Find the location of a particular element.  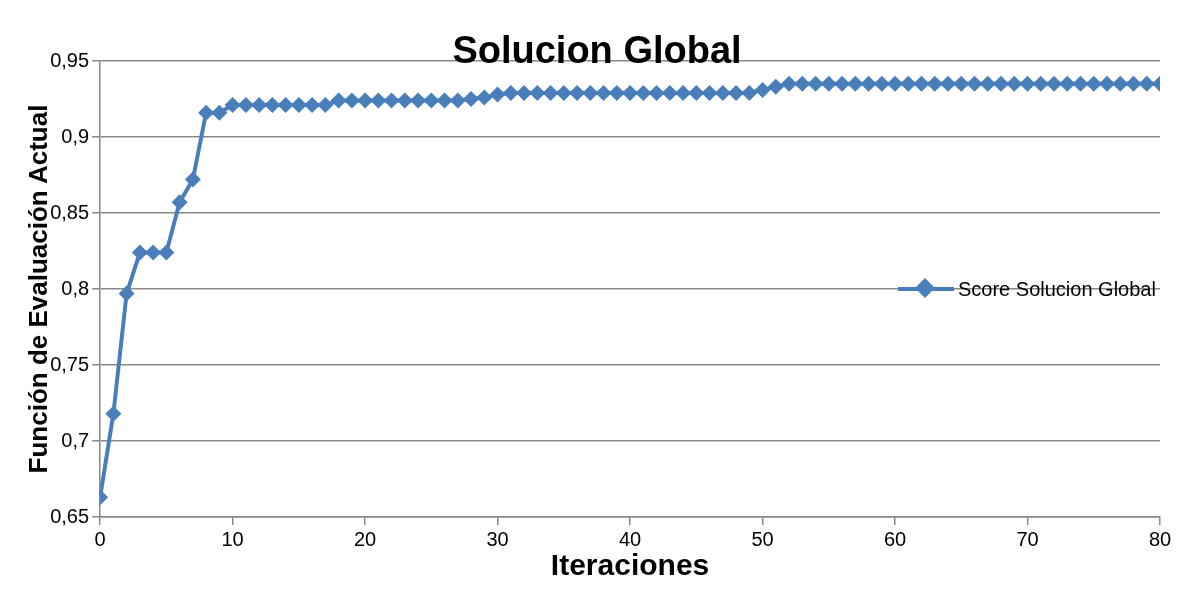

x-tick-label: 60 is located at coordinates (895, 538).